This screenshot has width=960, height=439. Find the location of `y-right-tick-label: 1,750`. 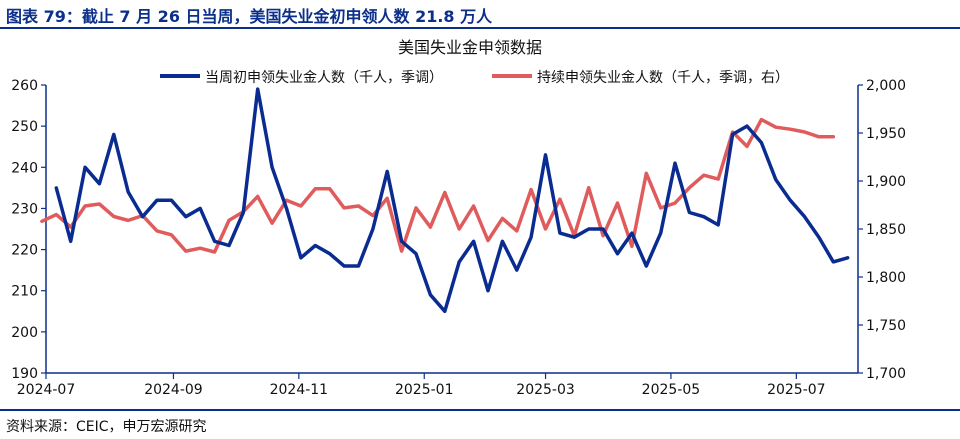

y-right-tick-label: 1,750 is located at coordinates (886, 326).